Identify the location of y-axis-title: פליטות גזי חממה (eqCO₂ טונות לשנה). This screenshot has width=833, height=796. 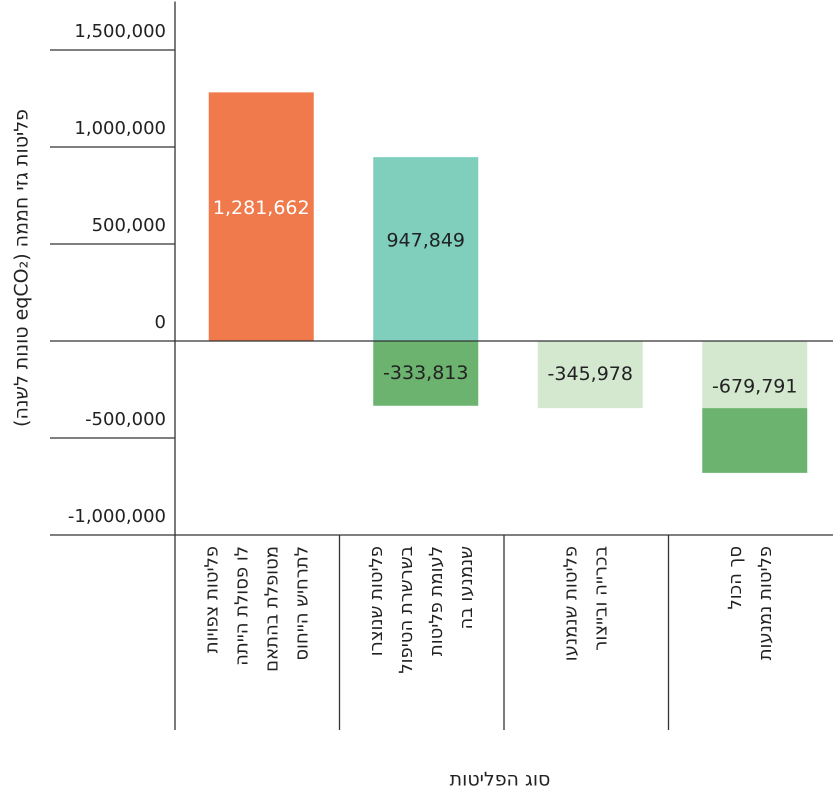
(22, 268).